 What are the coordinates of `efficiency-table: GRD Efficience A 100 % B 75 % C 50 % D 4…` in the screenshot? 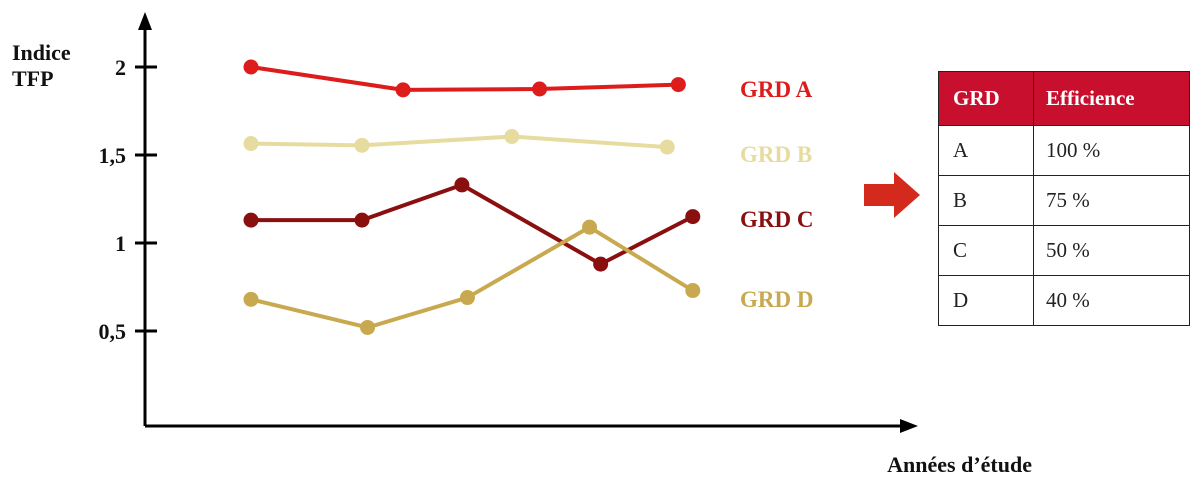 It's located at (1064, 198).